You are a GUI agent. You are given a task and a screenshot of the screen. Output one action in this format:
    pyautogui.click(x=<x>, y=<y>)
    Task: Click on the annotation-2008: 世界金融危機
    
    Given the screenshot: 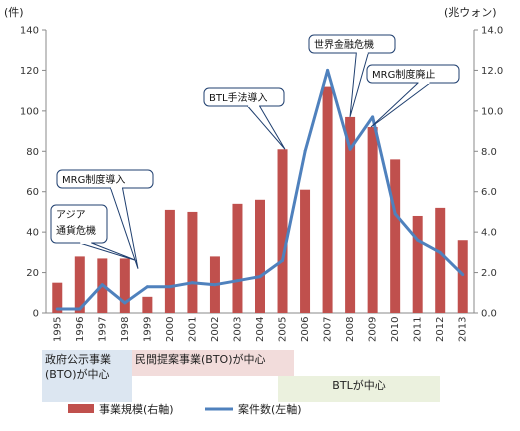 What is the action you would take?
    pyautogui.click(x=352, y=76)
    